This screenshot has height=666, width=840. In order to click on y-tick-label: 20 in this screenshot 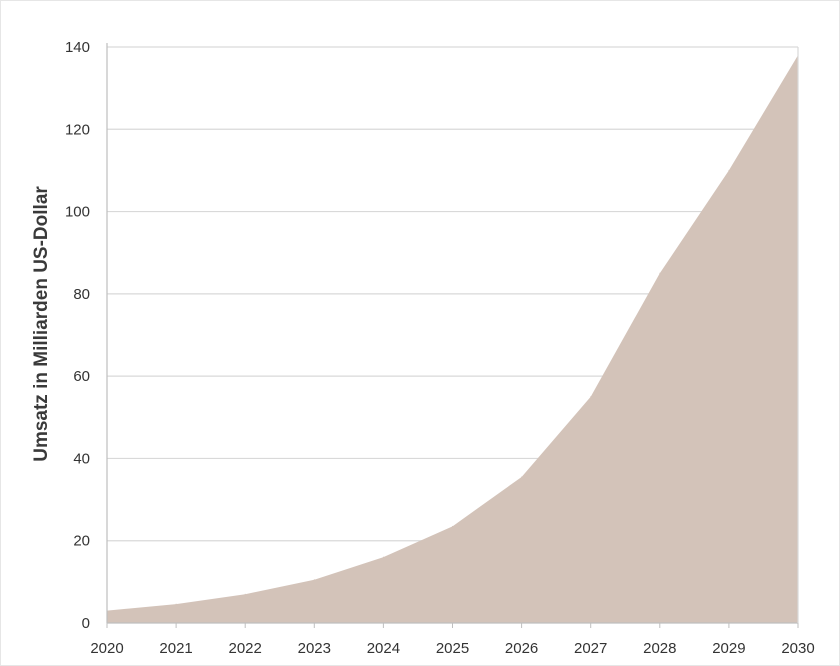, I will do `click(81, 541)`.